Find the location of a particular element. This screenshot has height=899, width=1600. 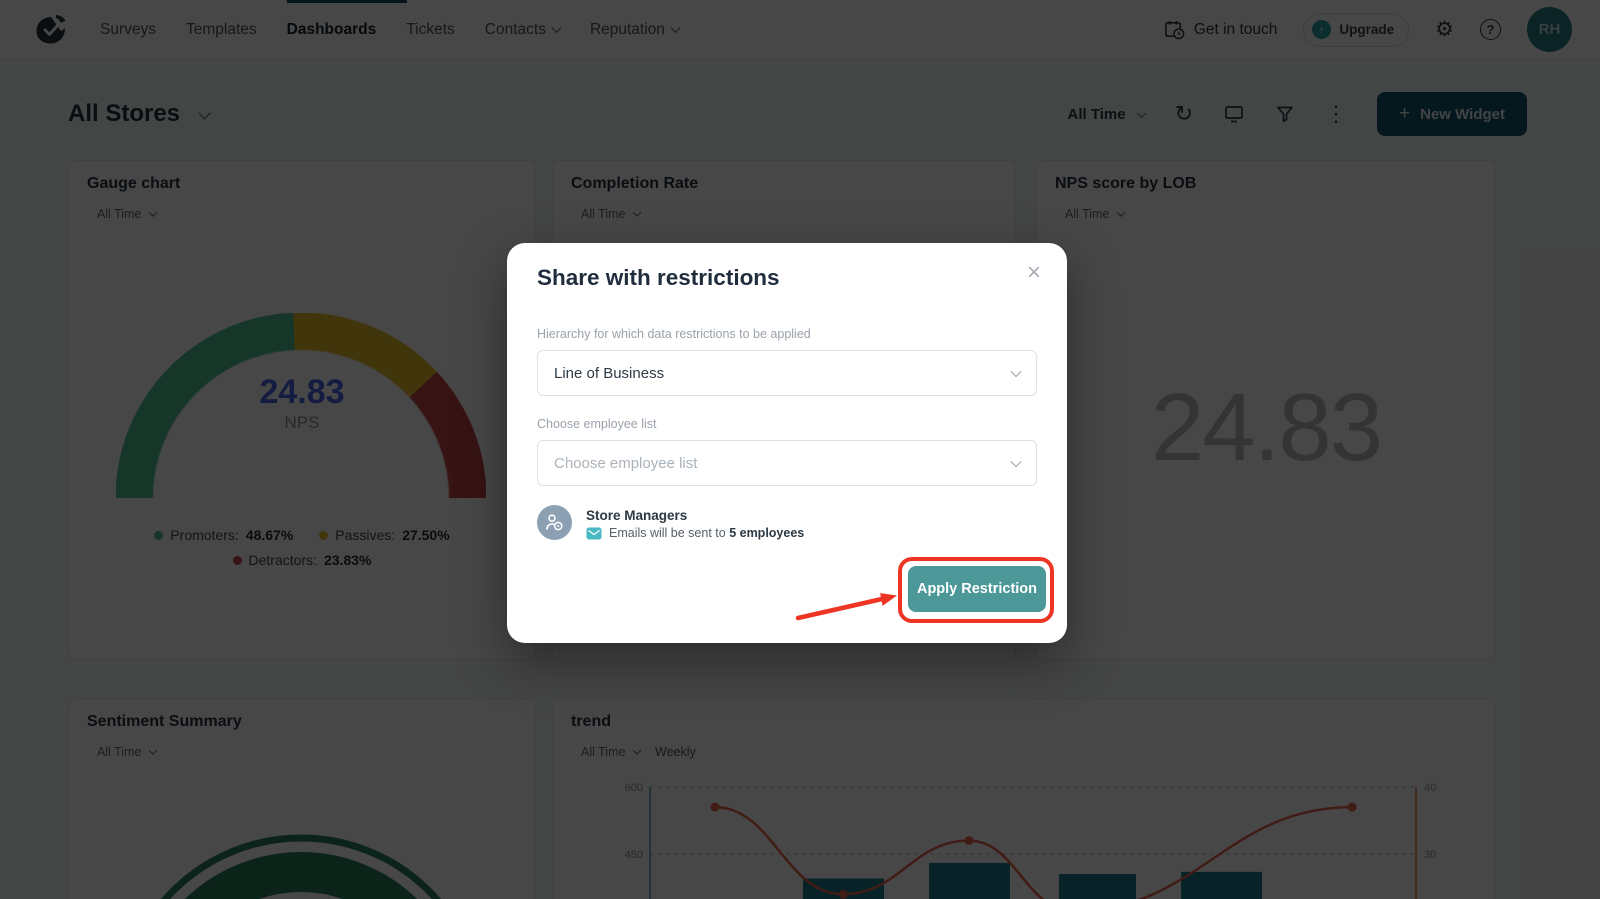

envelope-icon is located at coordinates (594, 533).